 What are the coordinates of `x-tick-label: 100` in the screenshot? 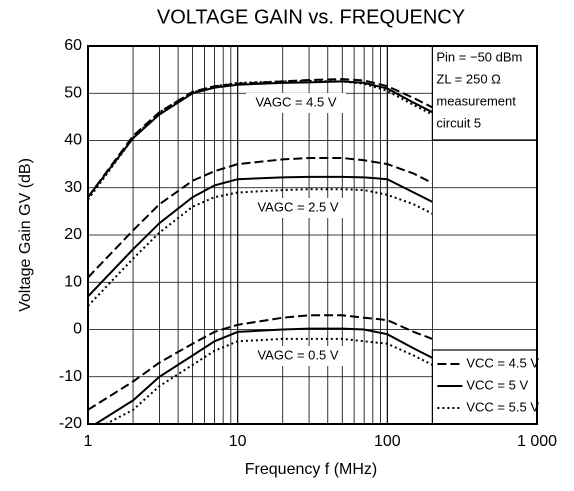 It's located at (387, 441).